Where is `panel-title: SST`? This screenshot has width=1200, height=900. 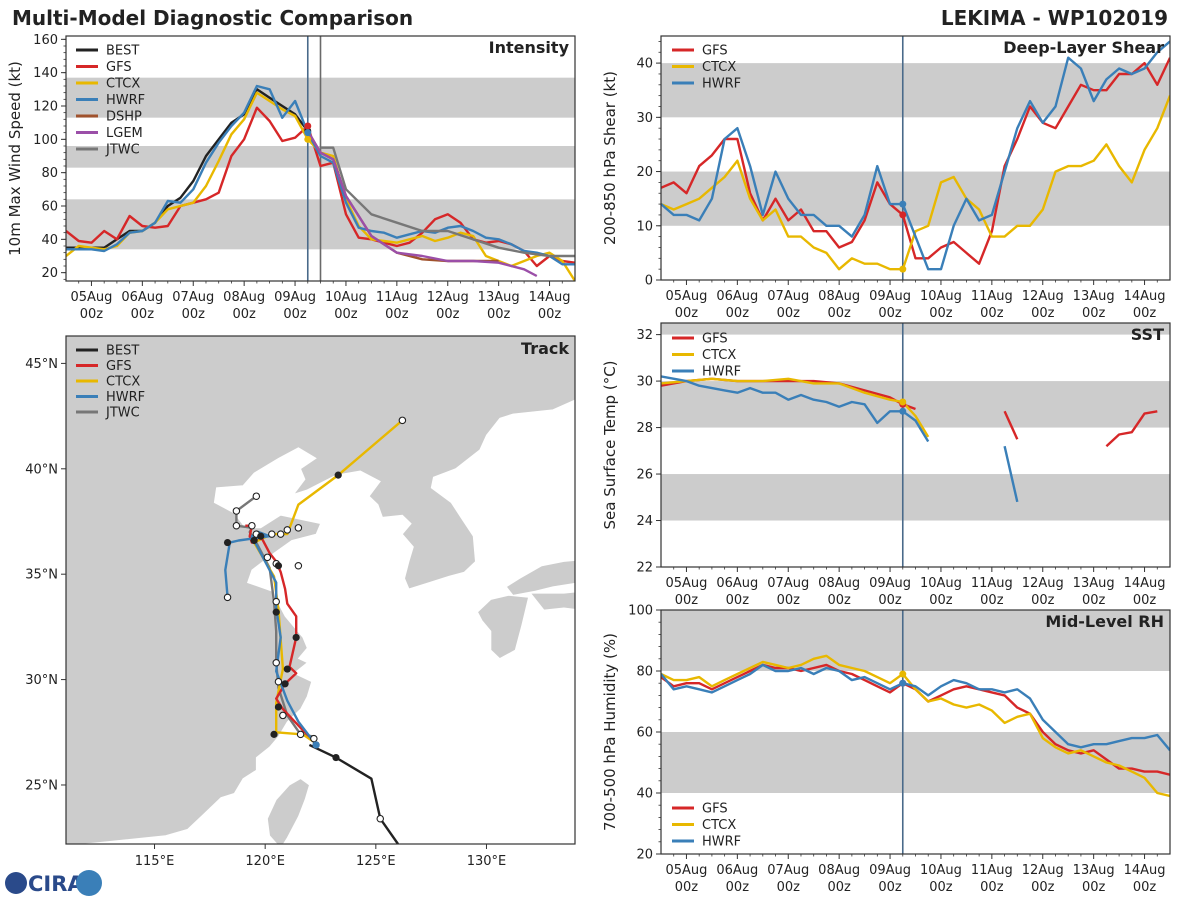 panel-title: SST is located at coordinates (1147, 334).